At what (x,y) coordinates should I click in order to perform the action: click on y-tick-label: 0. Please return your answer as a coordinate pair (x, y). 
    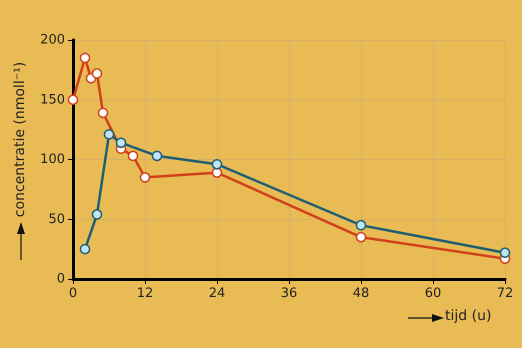
    Looking at the image, I should click on (60, 279).